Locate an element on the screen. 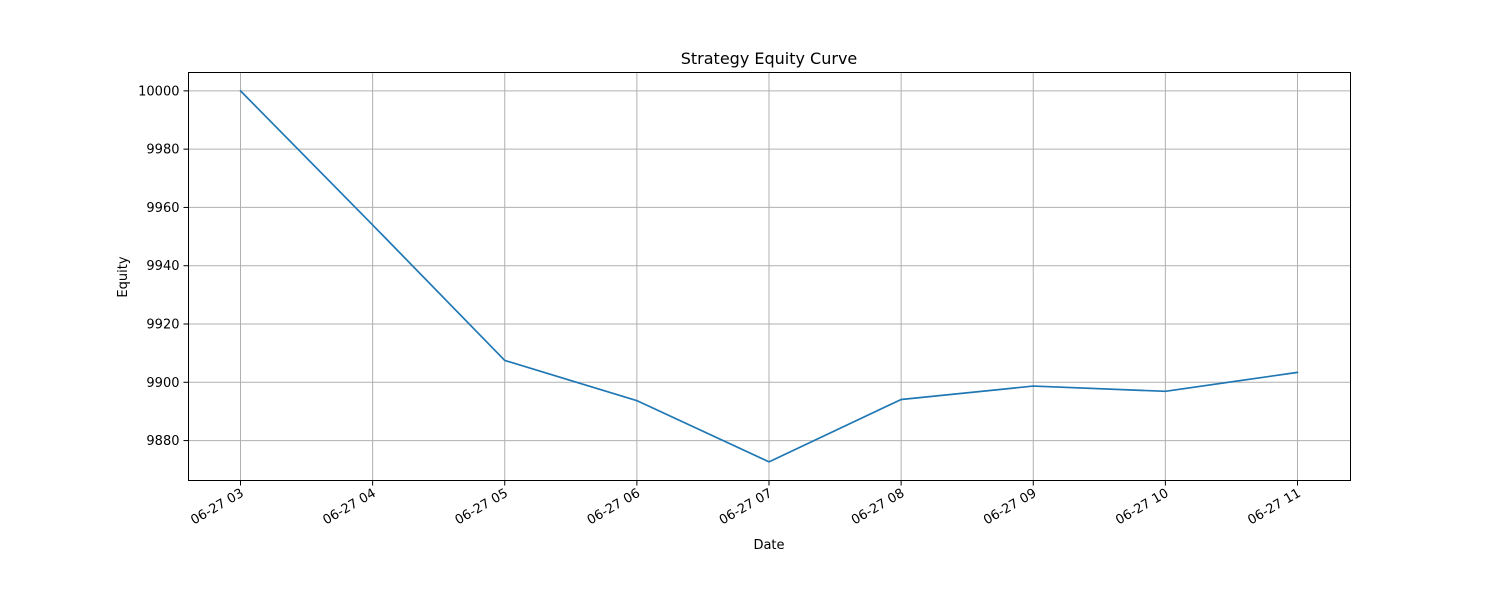 Image resolution: width=1500 pixels, height=605 pixels. x-tick-label: 06-27 06 is located at coordinates (614, 507).